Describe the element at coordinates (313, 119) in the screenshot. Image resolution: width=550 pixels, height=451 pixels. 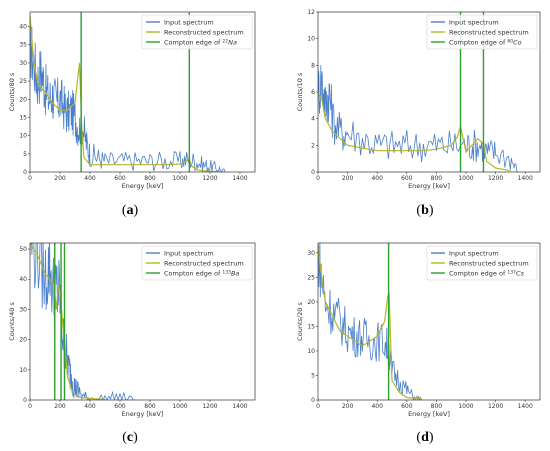
I see `y-tick-label: 4` at that location.